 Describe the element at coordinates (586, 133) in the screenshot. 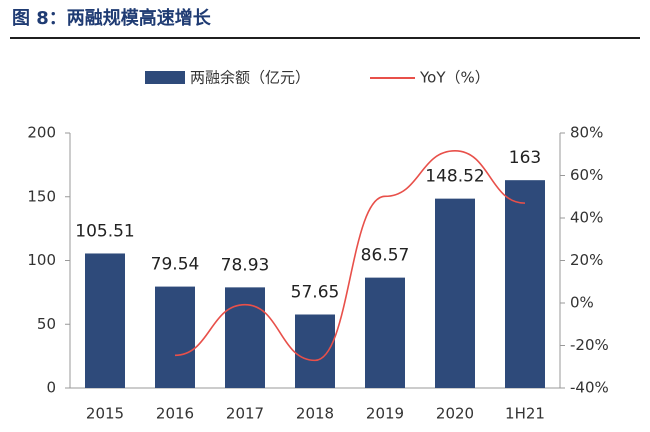

I see `y2-tick-label: 80%` at that location.